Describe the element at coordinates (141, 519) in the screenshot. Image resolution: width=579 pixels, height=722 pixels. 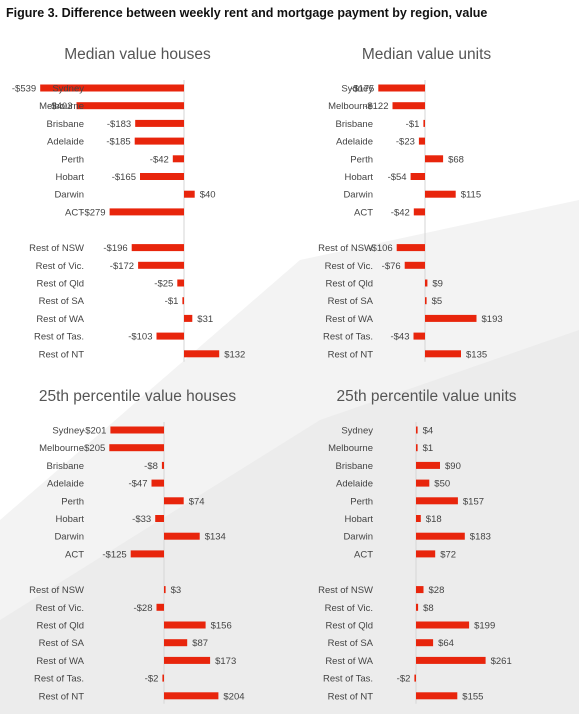
I see `value-label: -$33` at that location.